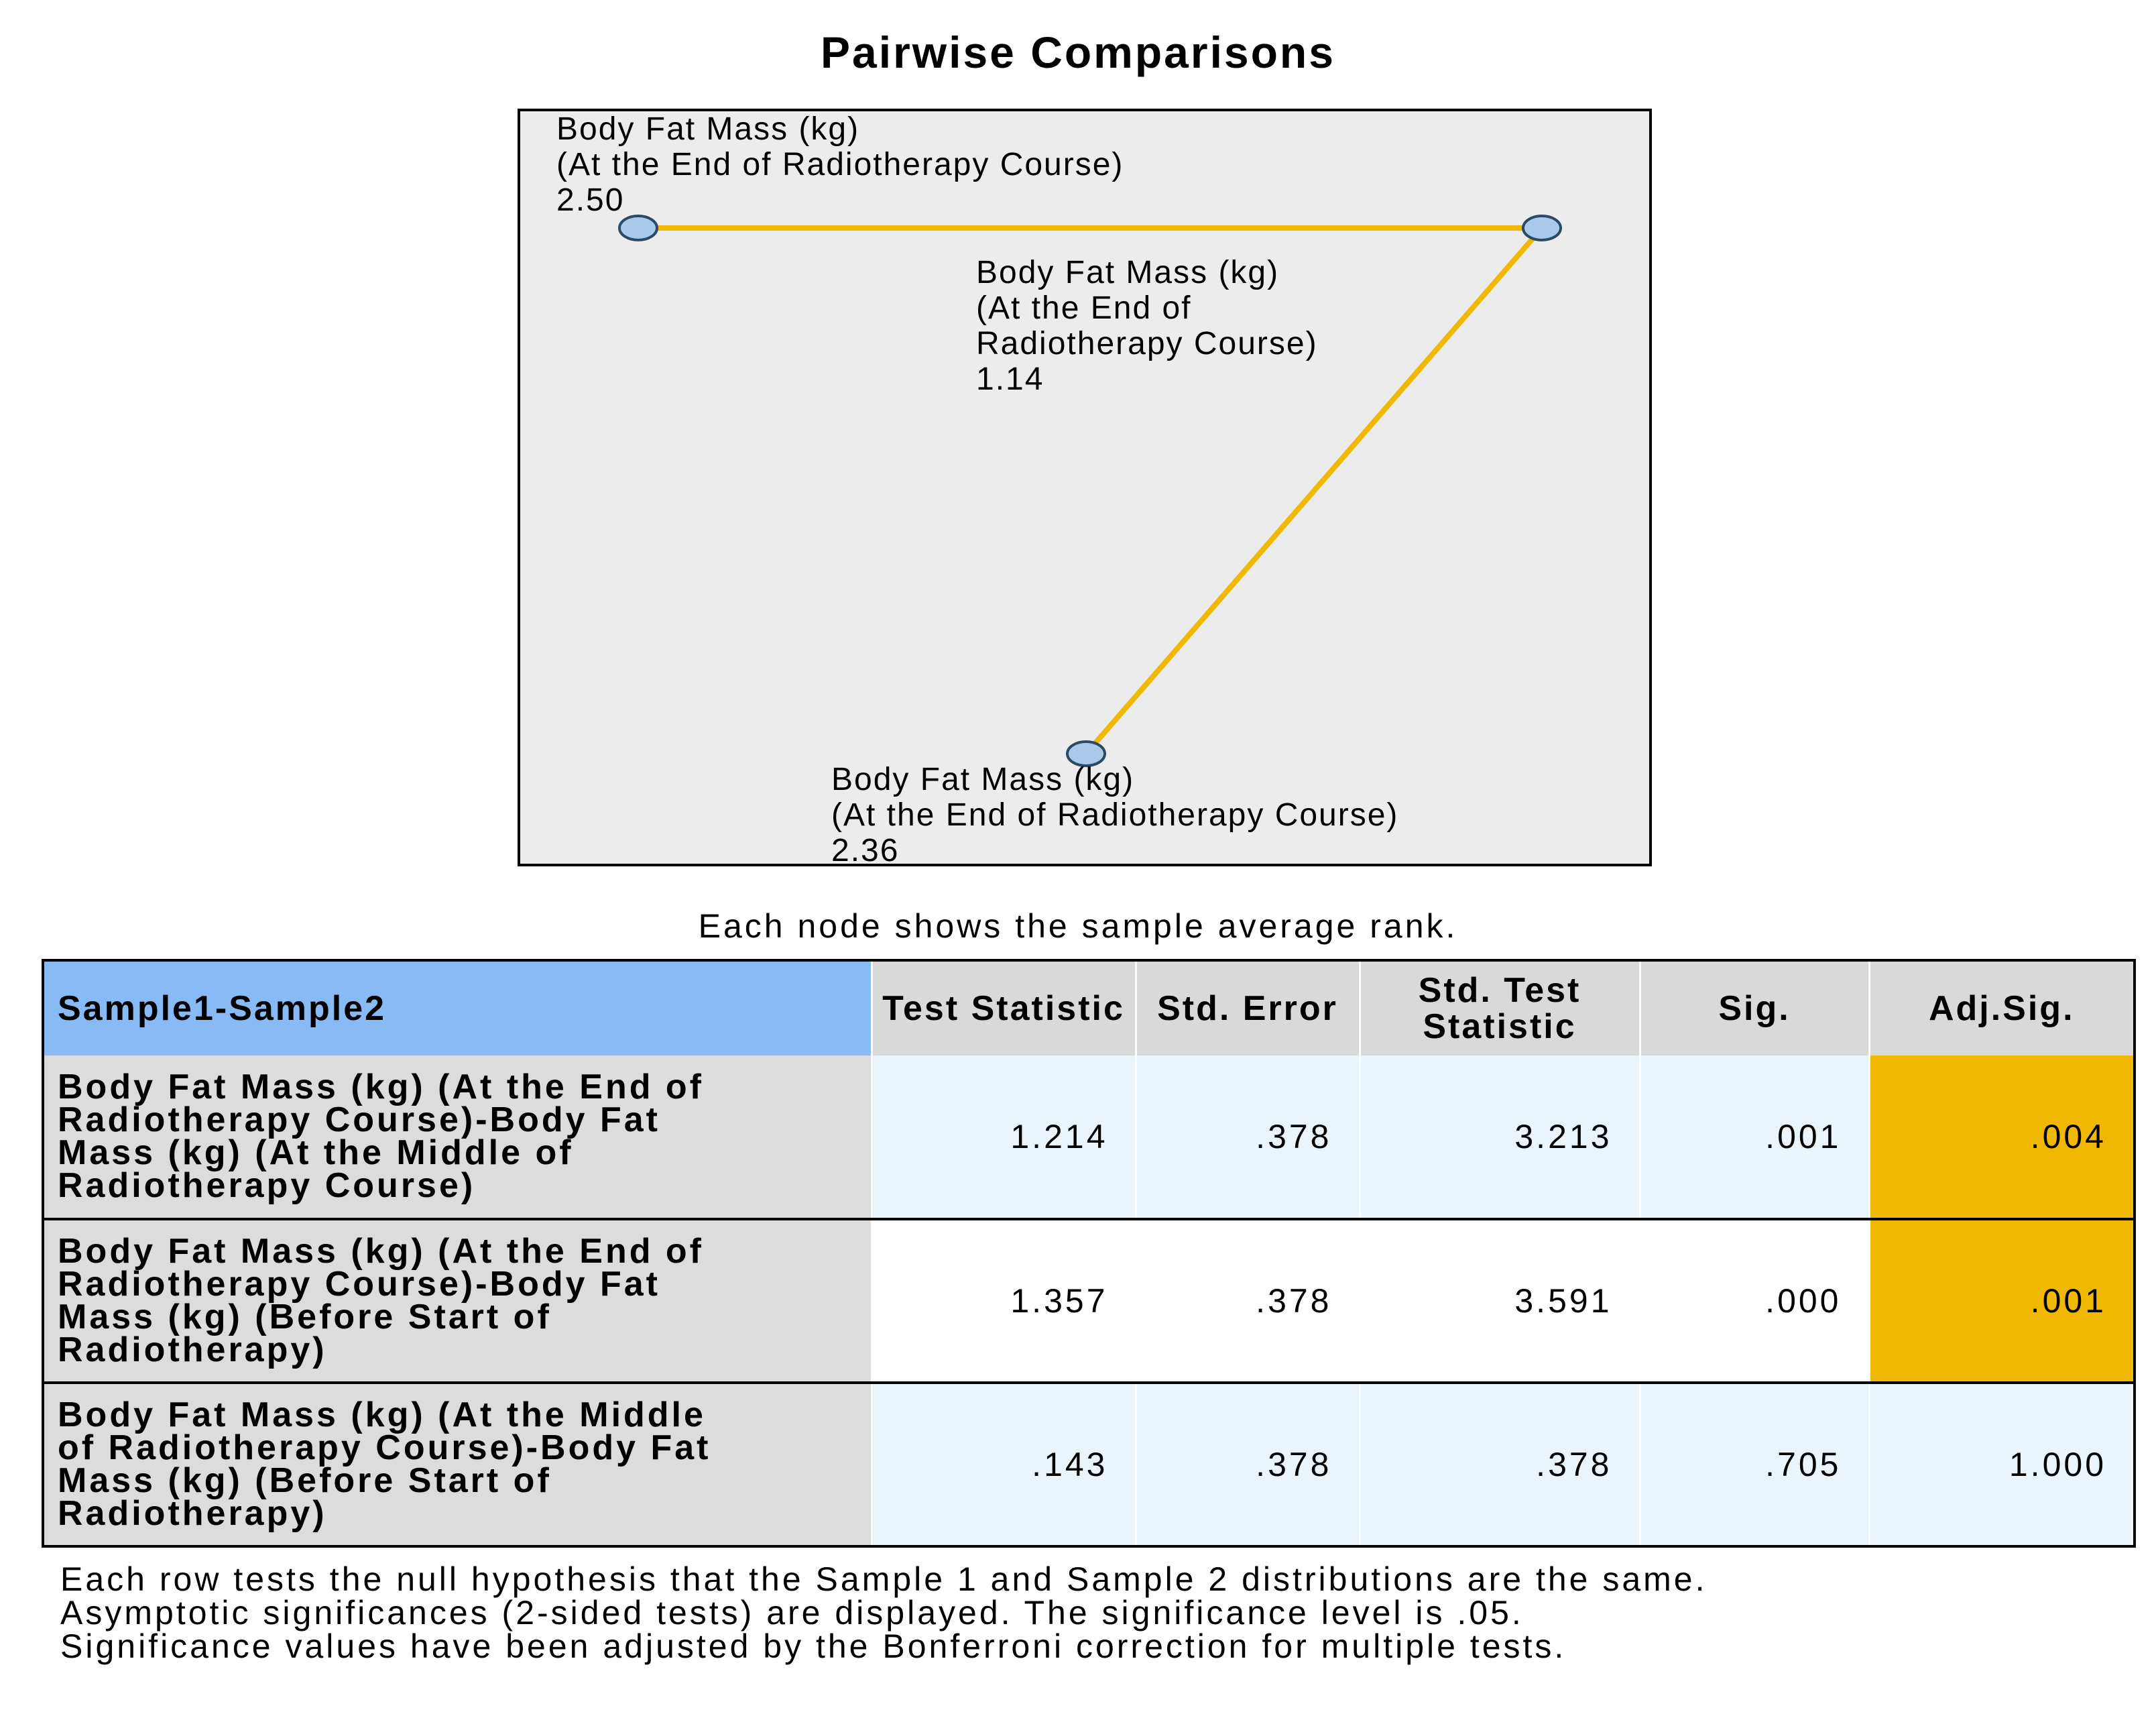 This screenshot has height=1718, width=2156. I want to click on cell-std-test-statistic: 3.213, so click(1499, 1137).